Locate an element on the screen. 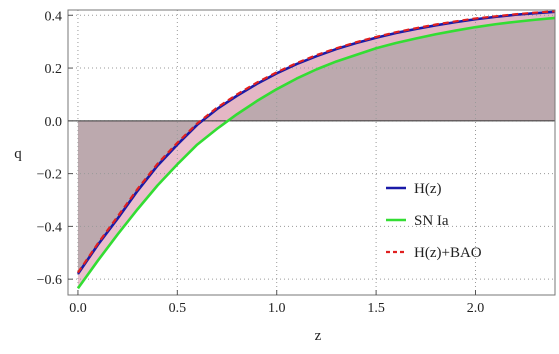 The image size is (559, 354). x-tick-label: 0.0 is located at coordinates (78, 308).